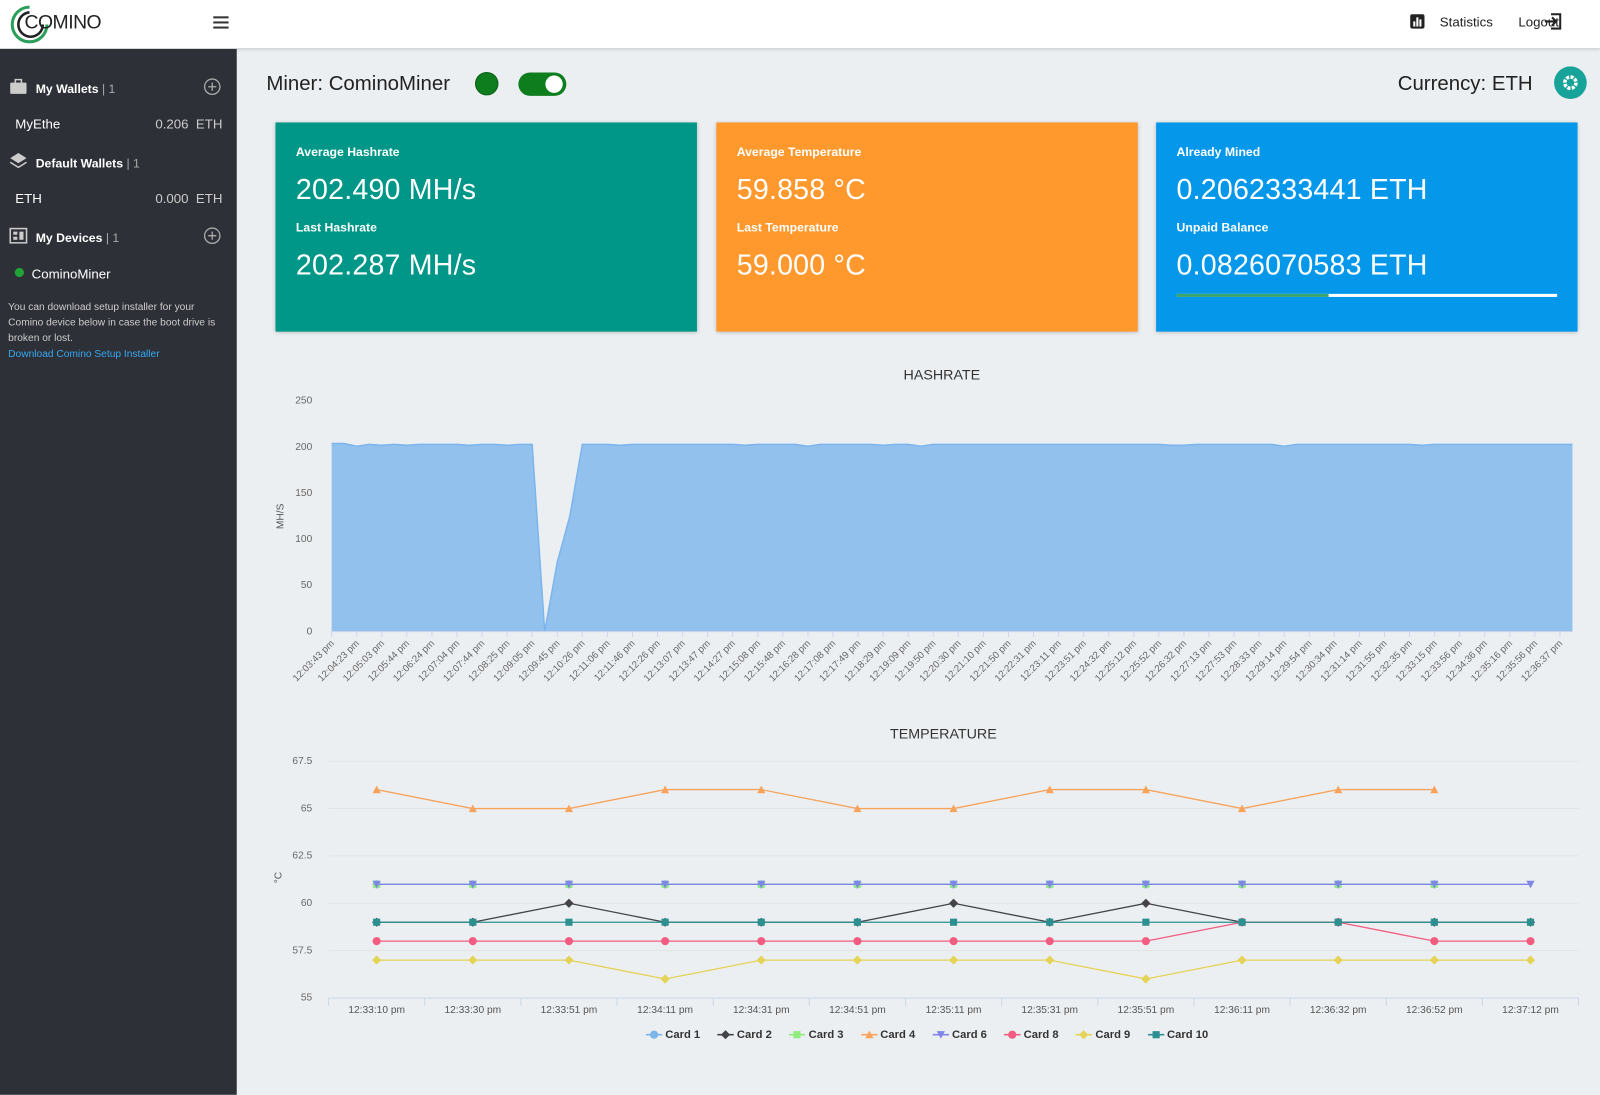 This screenshot has width=1600, height=1095. What do you see at coordinates (1538, 22) in the screenshot?
I see `logout-link: Logout` at bounding box center [1538, 22].